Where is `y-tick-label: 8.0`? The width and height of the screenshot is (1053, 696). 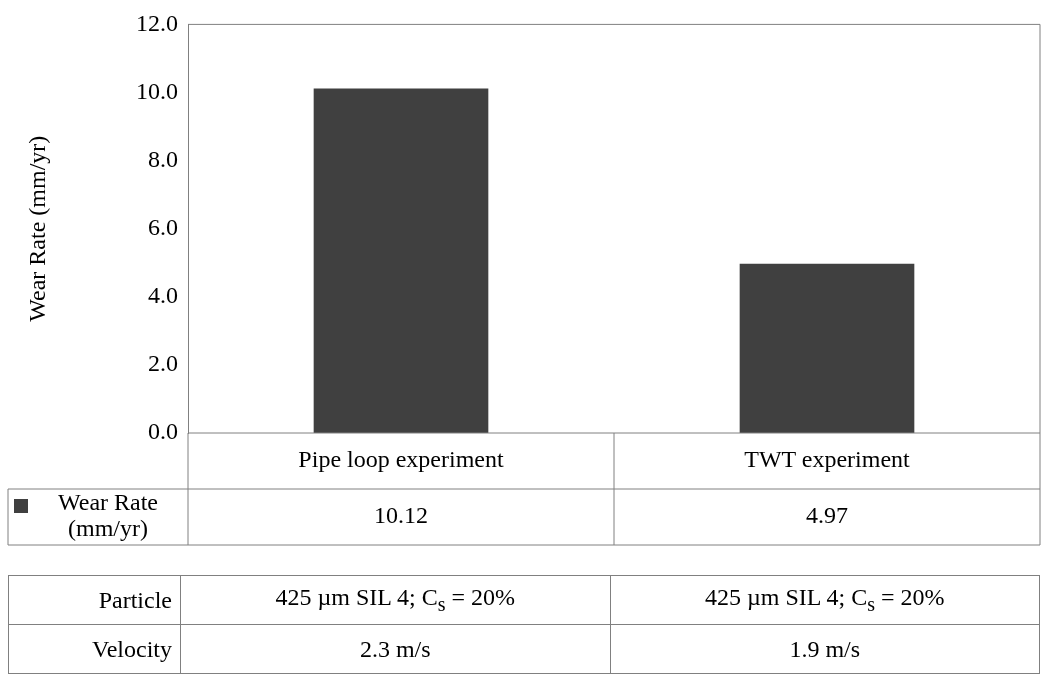 y-tick-label: 8.0 is located at coordinates (163, 158).